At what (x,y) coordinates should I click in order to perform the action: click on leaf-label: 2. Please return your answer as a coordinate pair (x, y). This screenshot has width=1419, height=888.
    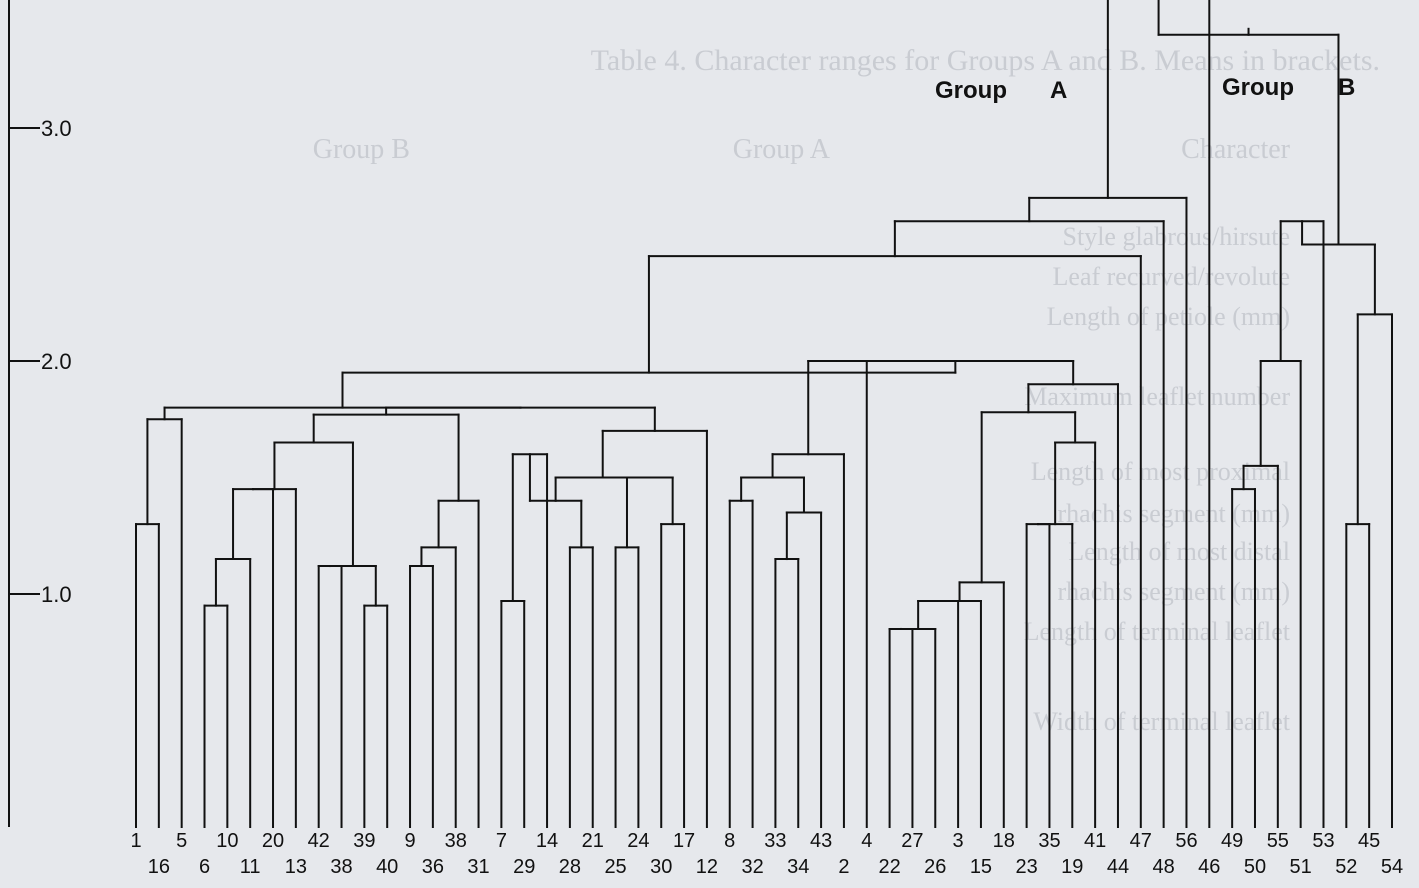
    Looking at the image, I should click on (843, 867).